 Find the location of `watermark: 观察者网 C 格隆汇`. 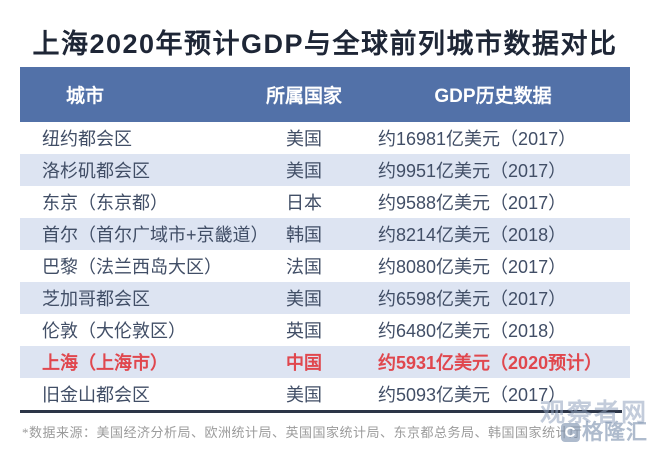

watermark: 观察者网 C 格隆汇 is located at coordinates (593, 421).